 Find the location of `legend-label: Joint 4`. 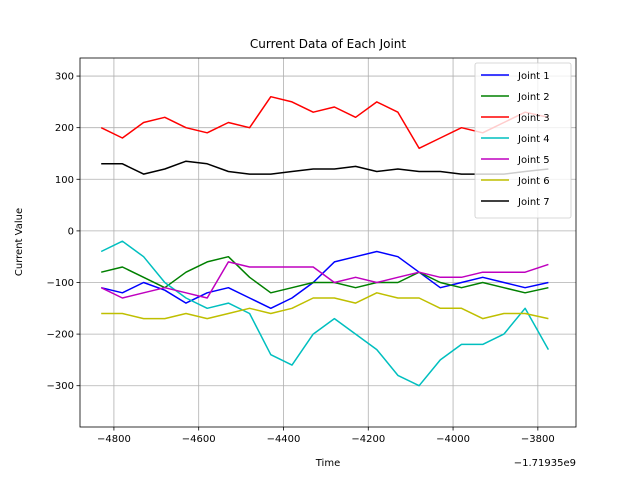

legend-label: Joint 4 is located at coordinates (533, 139).